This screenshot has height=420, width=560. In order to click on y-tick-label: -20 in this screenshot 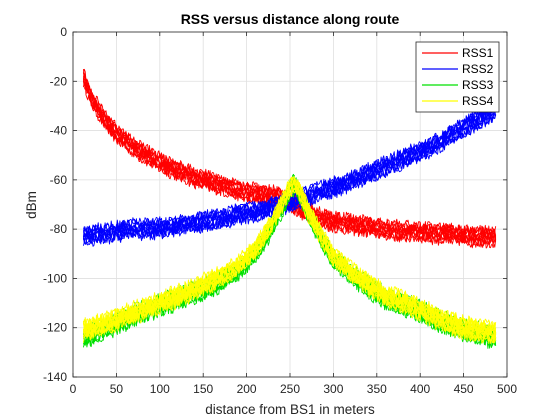, I will do `click(59, 81)`.